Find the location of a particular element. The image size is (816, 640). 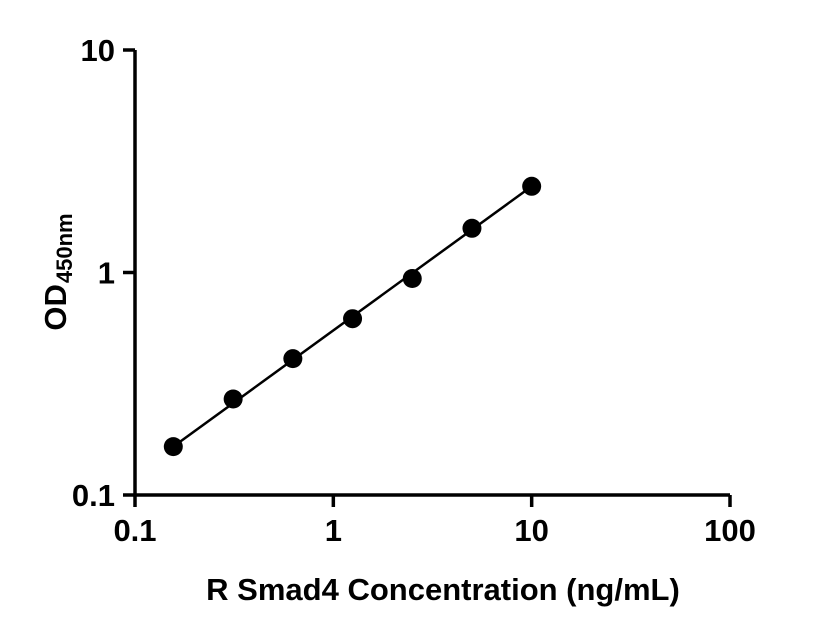

y-axis-tick-label: 1 is located at coordinates (106, 273).